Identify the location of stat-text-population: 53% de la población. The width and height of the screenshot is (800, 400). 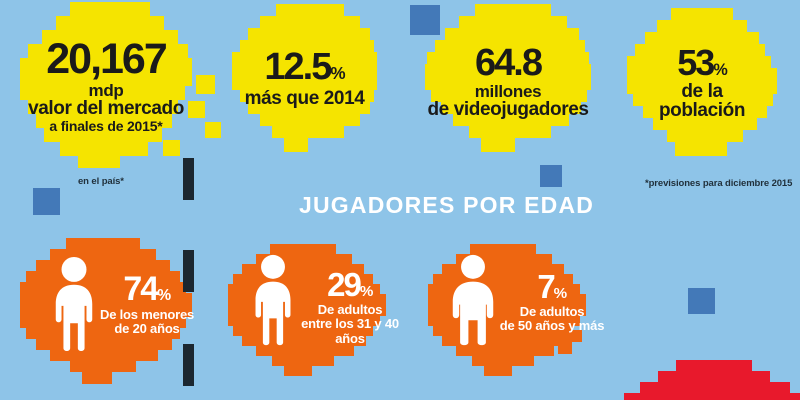
(702, 82).